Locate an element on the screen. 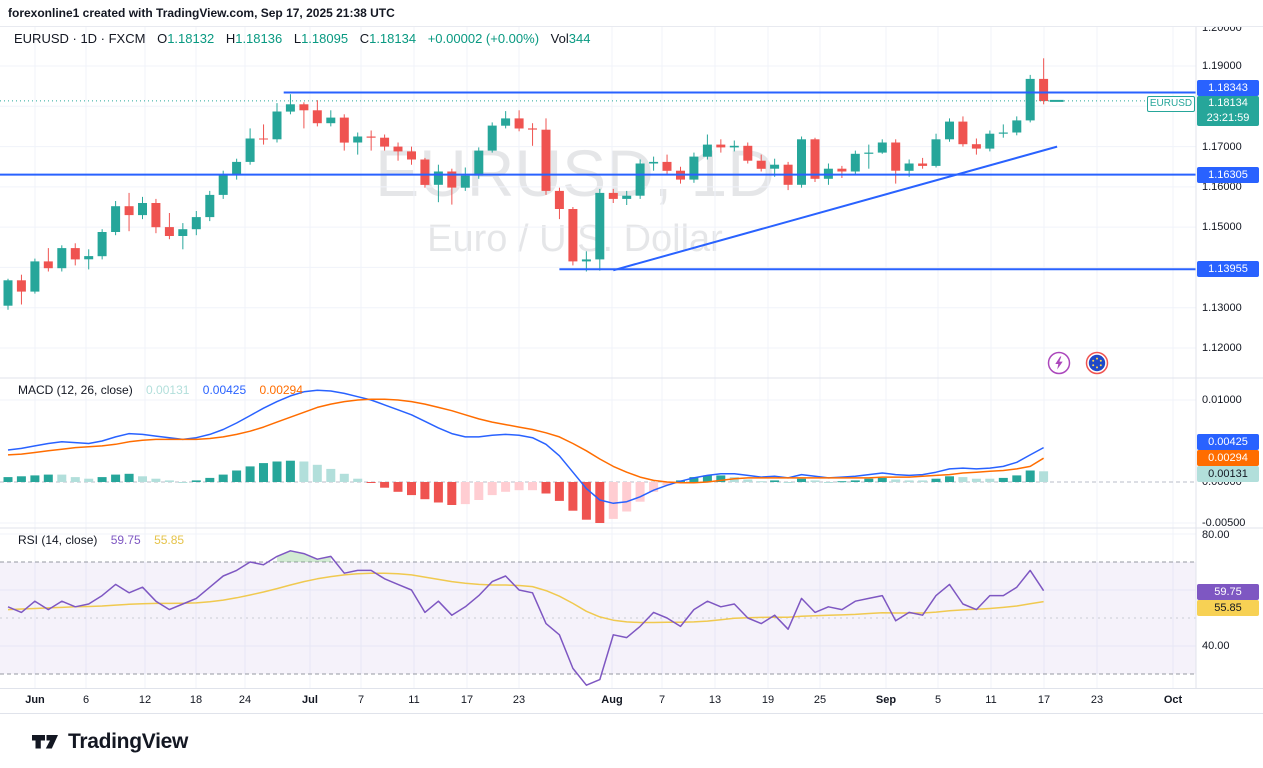 This screenshot has height=768, width=1263. rsi-ma-badge: 55.85 is located at coordinates (1228, 608).